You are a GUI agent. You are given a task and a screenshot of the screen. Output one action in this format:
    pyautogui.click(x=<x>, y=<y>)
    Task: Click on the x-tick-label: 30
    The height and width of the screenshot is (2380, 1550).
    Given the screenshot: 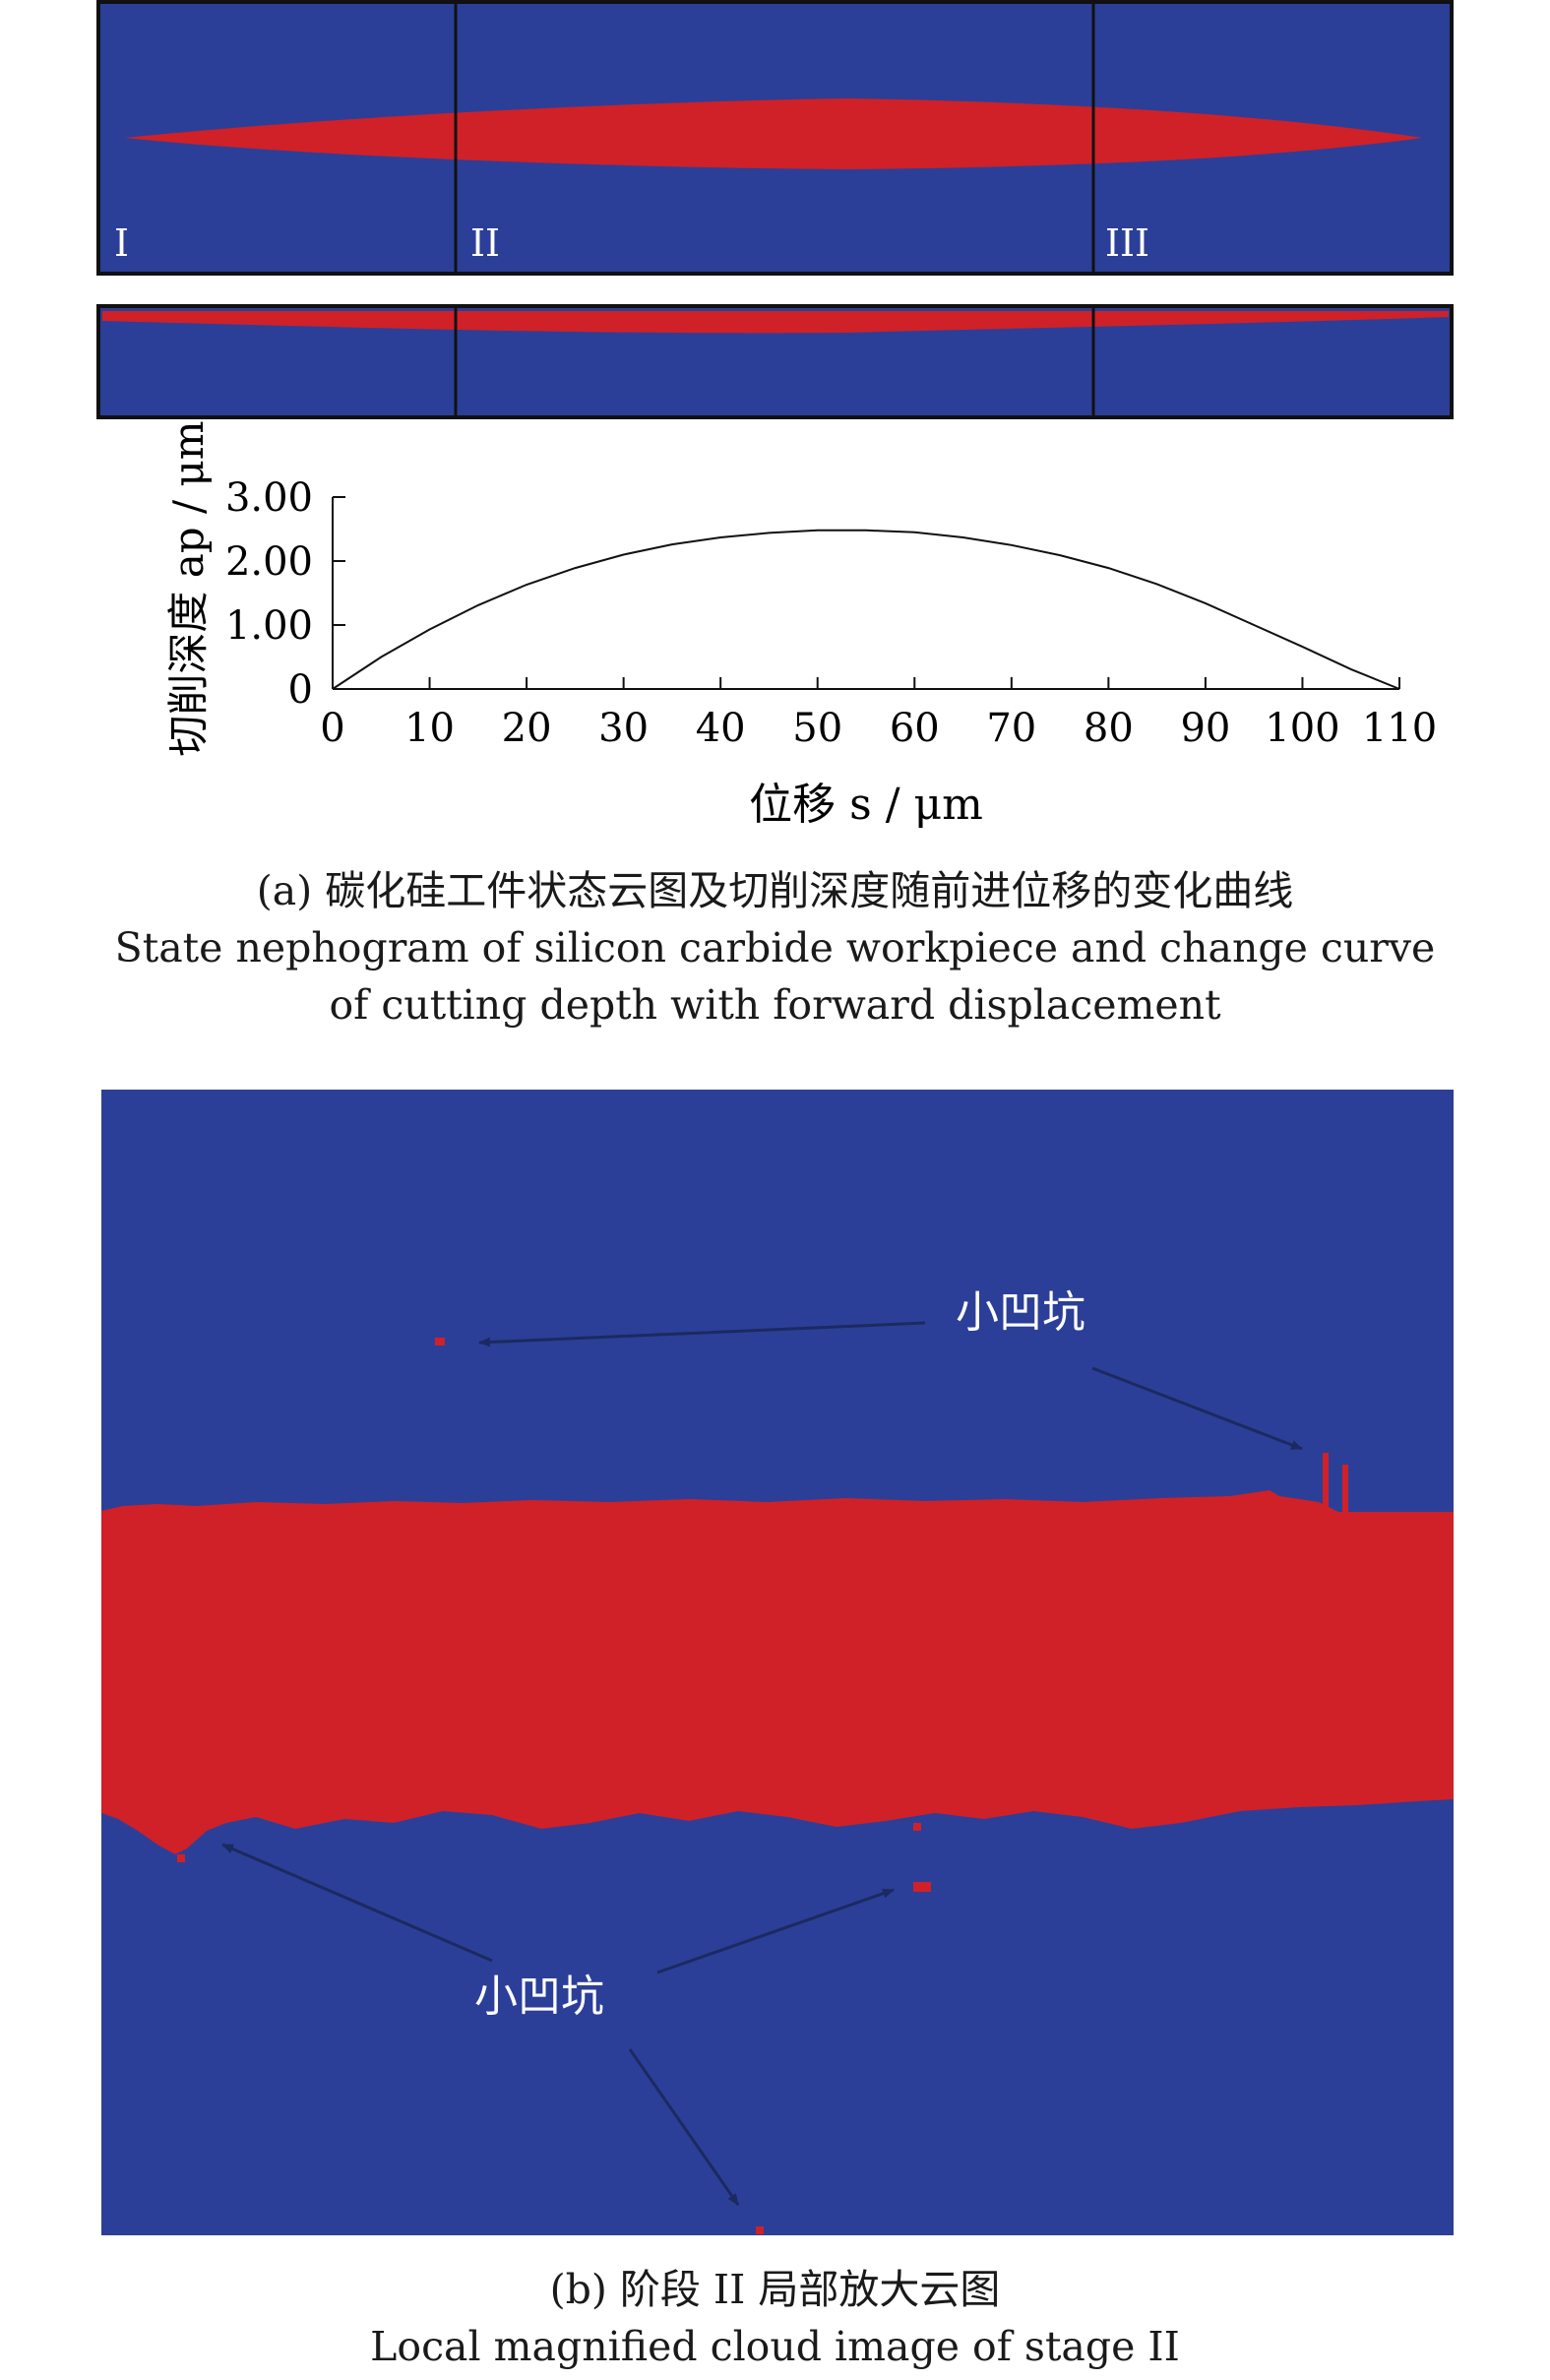 What is the action you would take?
    pyautogui.click(x=623, y=728)
    